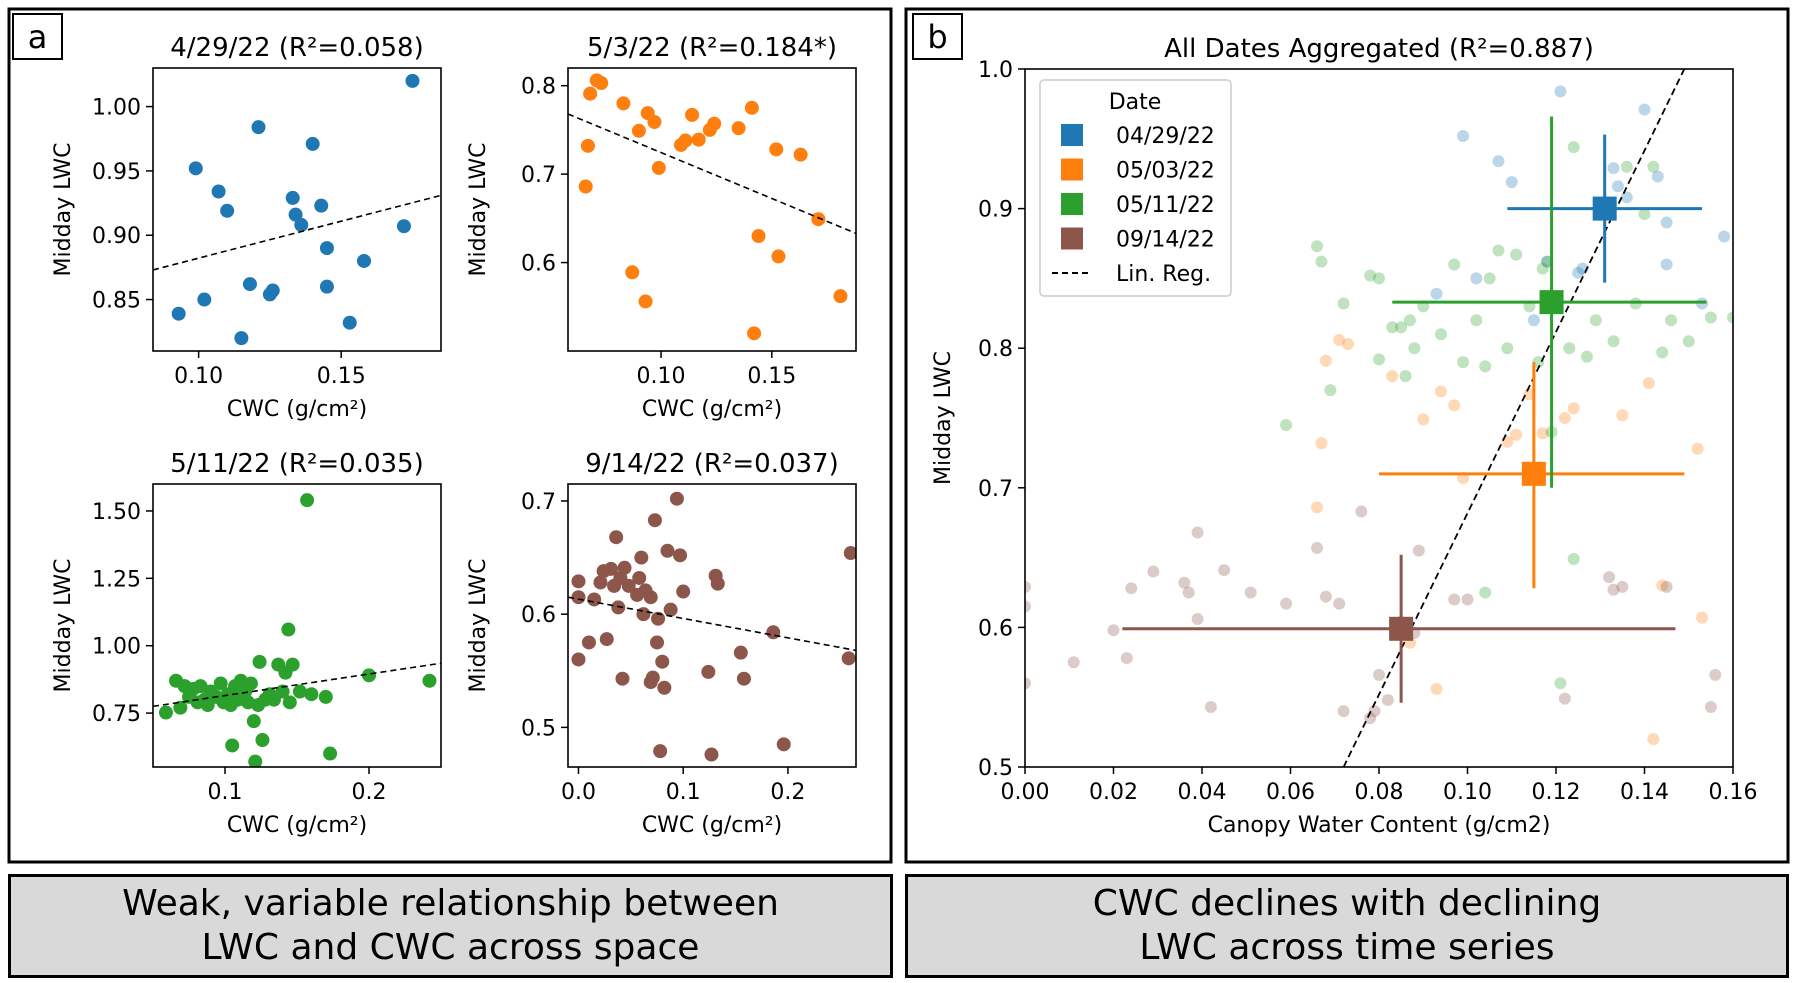 This screenshot has height=983, width=1797. Describe the element at coordinates (478, 210) in the screenshot. I see `y-axis-label: Midday LWC` at that location.